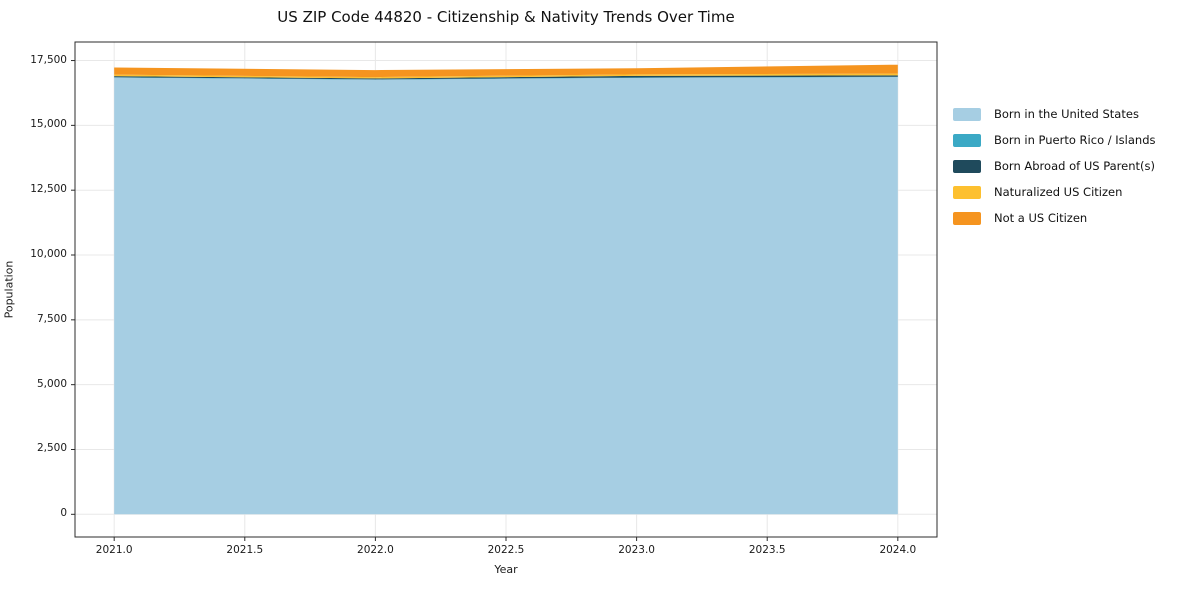 Image resolution: width=1189 pixels, height=590 pixels. What do you see at coordinates (48, 254) in the screenshot?
I see `y-tick-label: 10,000` at bounding box center [48, 254].